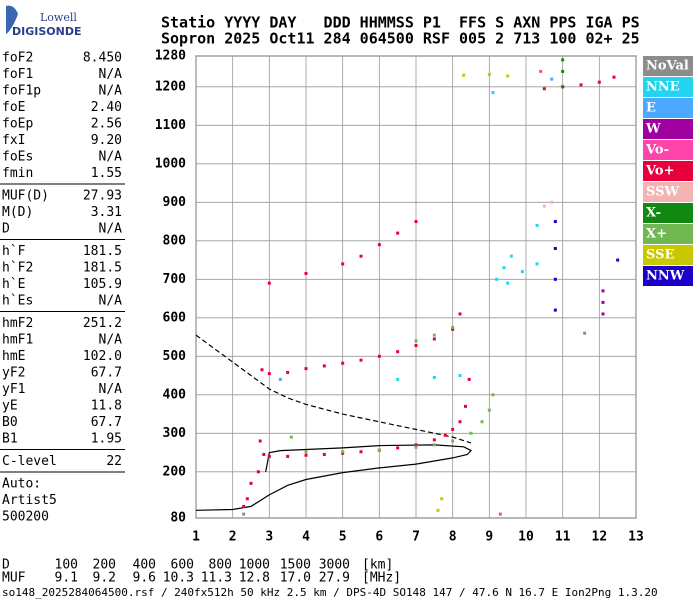 The height and width of the screenshot is (600, 700). What do you see at coordinates (21, 484) in the screenshot?
I see `auto-text: Auto:` at bounding box center [21, 484].